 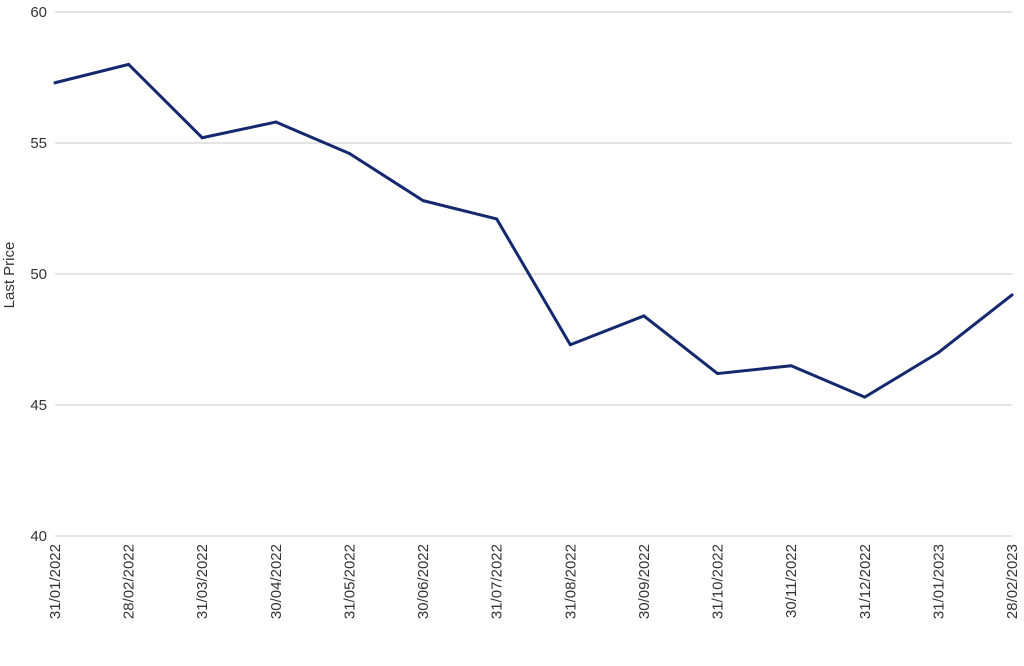 What do you see at coordinates (423, 581) in the screenshot?
I see `x-tick-label: 30/06/2022` at bounding box center [423, 581].